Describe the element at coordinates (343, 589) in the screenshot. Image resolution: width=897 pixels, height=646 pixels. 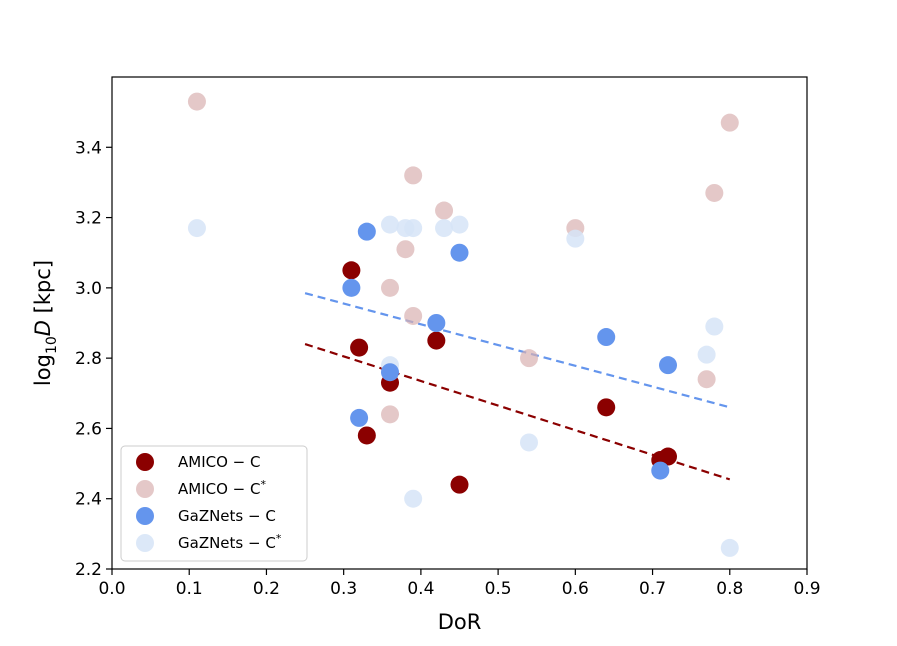
I see `x-tick-label: 0.3` at that location.